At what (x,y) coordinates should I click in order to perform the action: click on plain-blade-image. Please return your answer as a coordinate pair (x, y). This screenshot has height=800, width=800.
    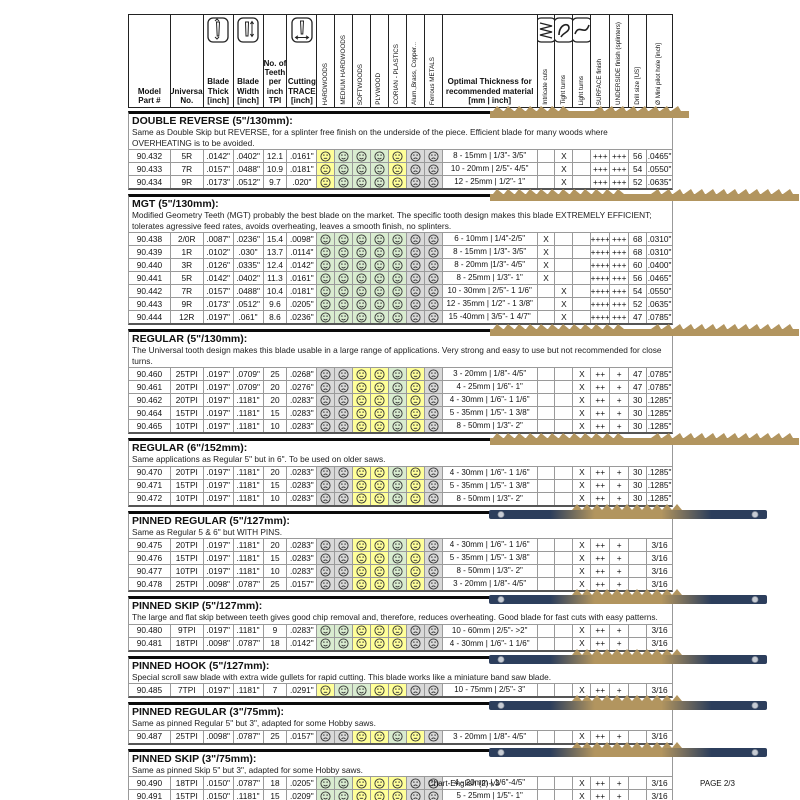
    Looking at the image, I should click on (644, 330).